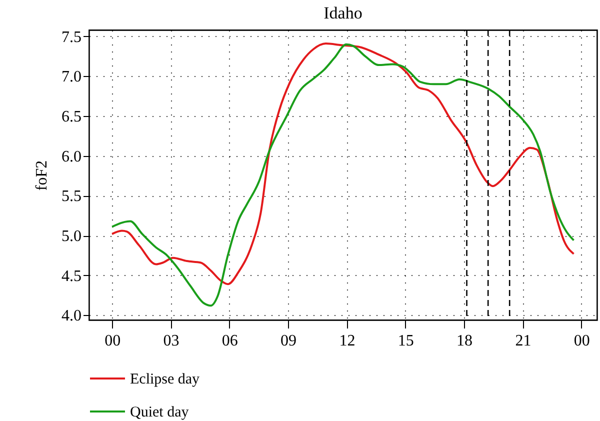  Describe the element at coordinates (406, 341) in the screenshot. I see `x-tick-label: 15` at that location.